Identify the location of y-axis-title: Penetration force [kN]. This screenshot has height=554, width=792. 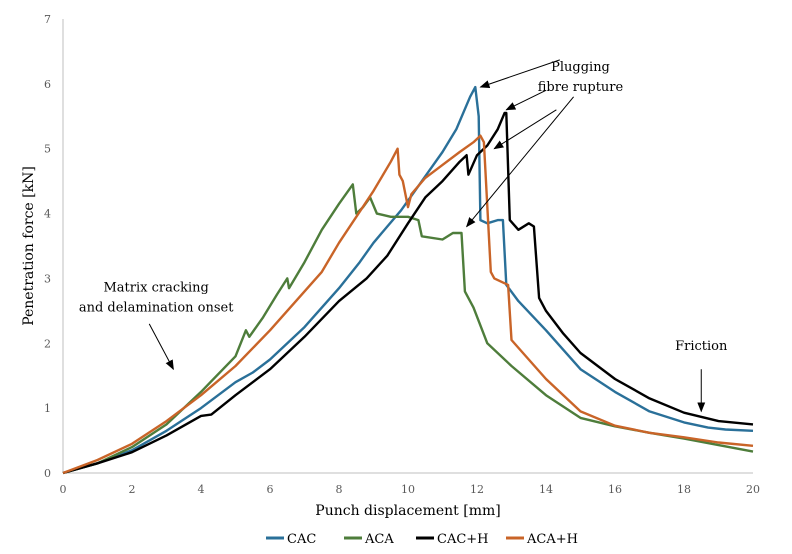
(29, 246).